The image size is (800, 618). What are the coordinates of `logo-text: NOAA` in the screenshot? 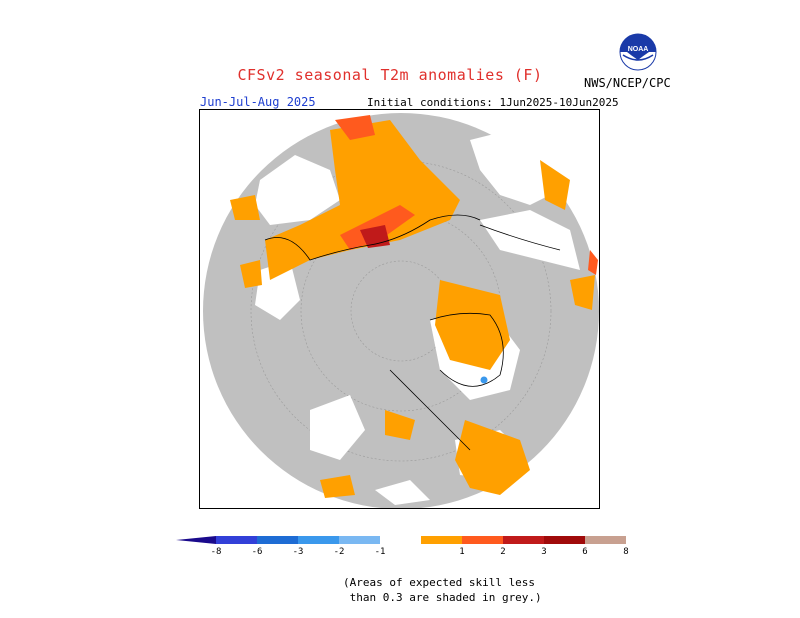 It's located at (638, 49).